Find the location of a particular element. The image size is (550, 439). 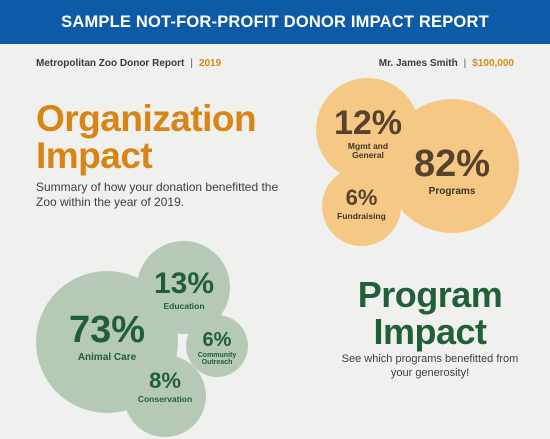

report-year: 2019 is located at coordinates (210, 63).